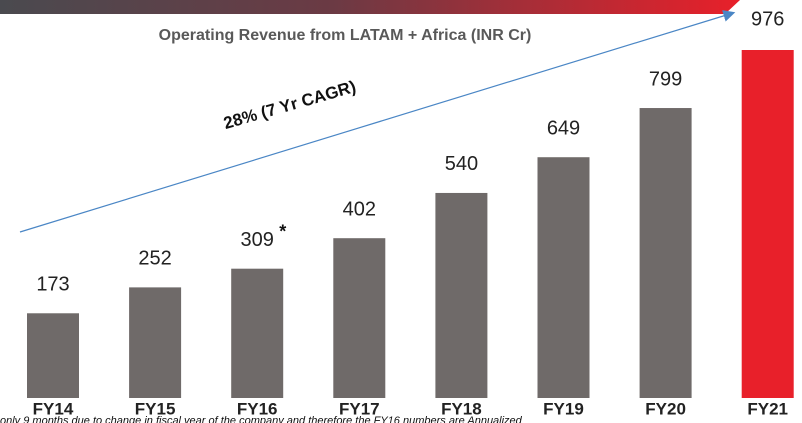  Describe the element at coordinates (665, 79) in the screenshot. I see `value-label: 799` at that location.